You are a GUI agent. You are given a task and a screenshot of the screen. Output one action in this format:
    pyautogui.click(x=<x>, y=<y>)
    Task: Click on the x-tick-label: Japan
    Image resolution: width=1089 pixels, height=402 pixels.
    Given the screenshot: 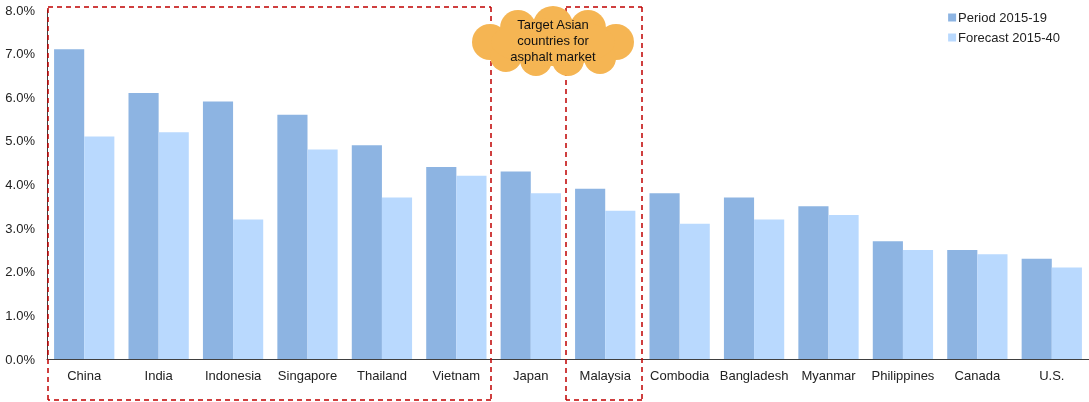 What is the action you would take?
    pyautogui.click(x=531, y=375)
    